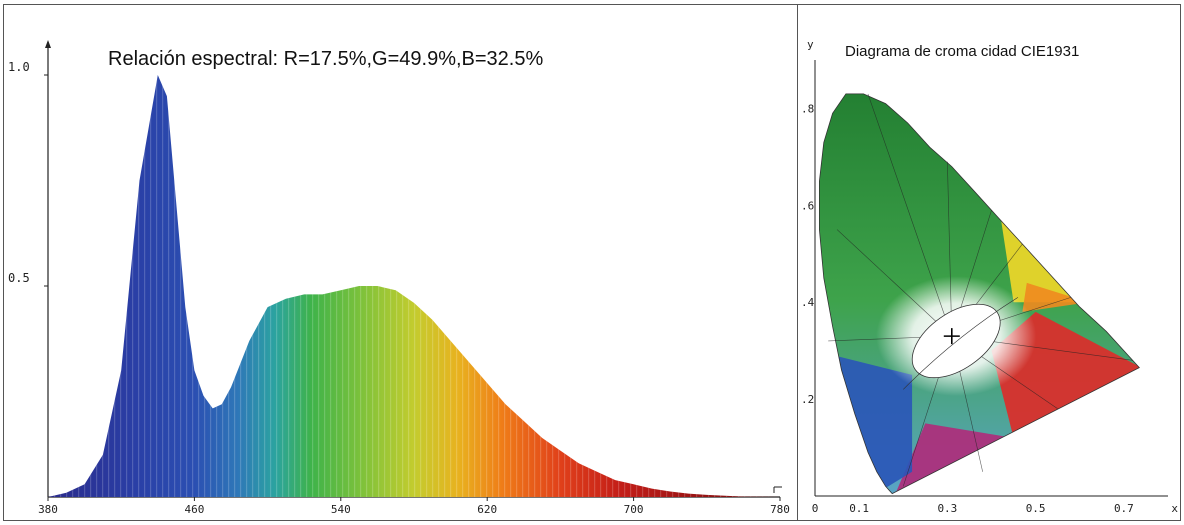 This screenshot has height=525, width=1184. I want to click on cie-planckian-locus, so click(961, 343).